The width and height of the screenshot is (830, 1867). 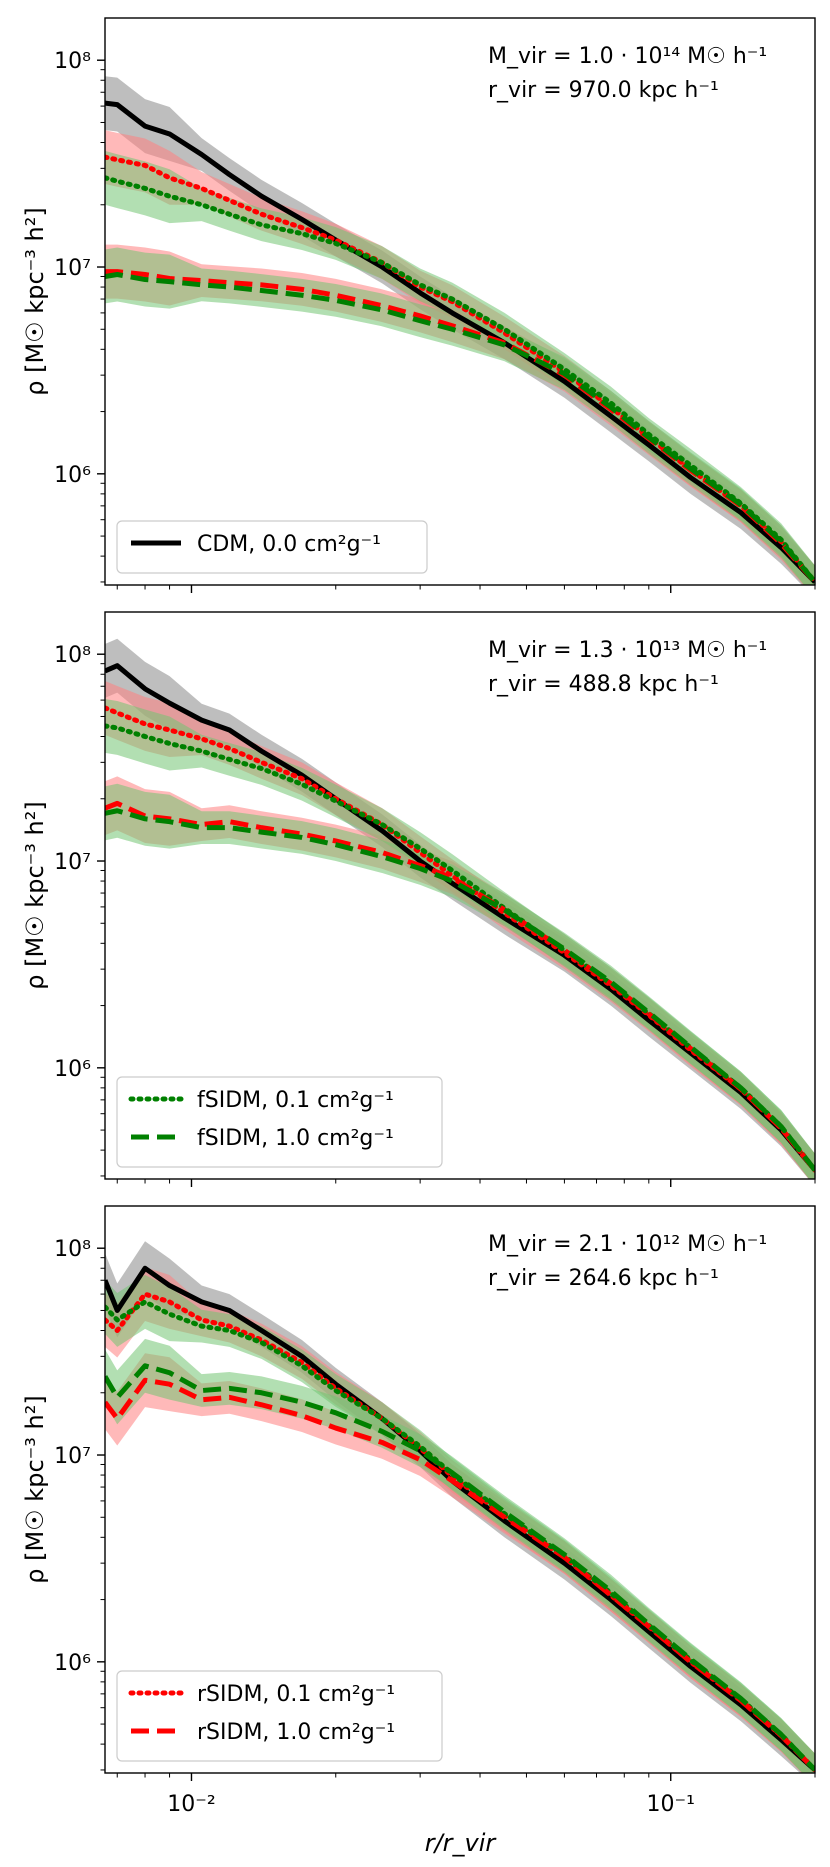 I want to click on legend-label: fSIDM, 1.0 cm²g⁻¹, so click(x=295, y=1138).